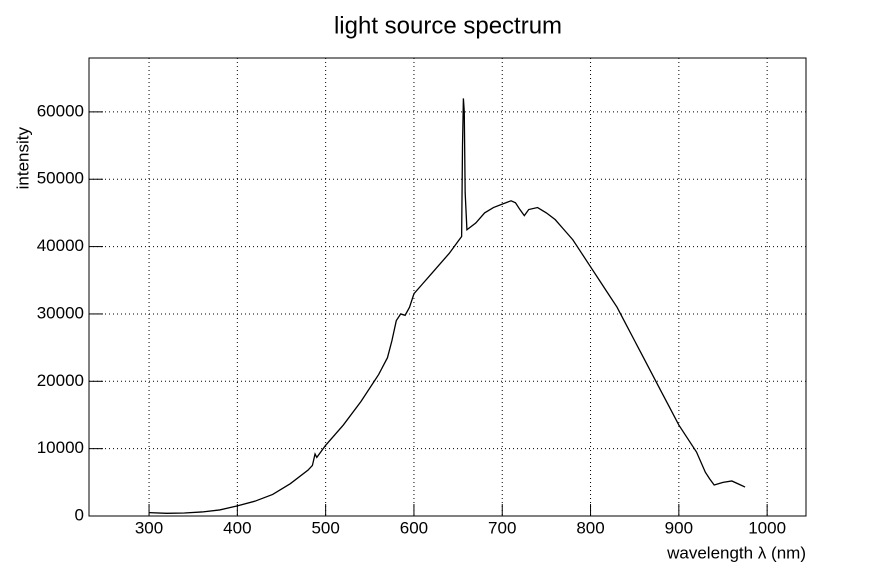 The width and height of the screenshot is (896, 574). I want to click on y-tick-label: 20000, so click(60, 380).